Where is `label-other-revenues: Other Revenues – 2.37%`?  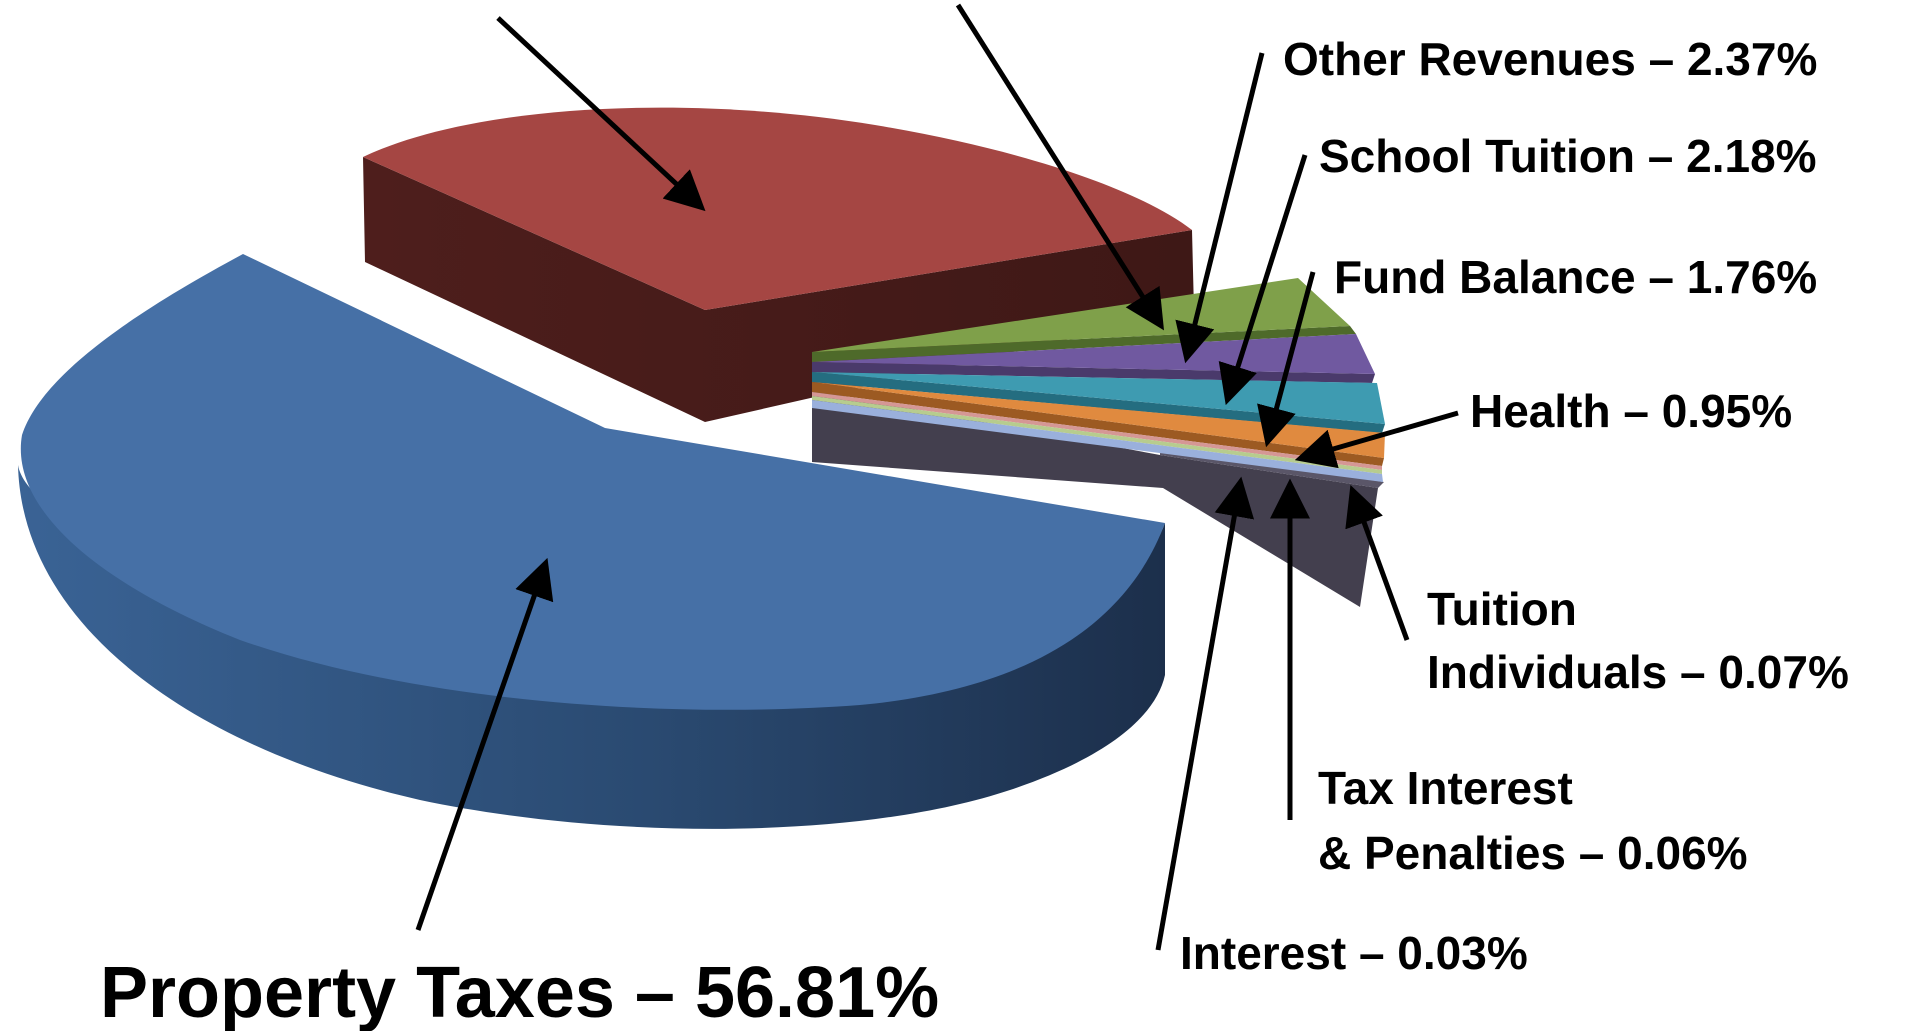 label-other-revenues: Other Revenues – 2.37% is located at coordinates (1550, 59).